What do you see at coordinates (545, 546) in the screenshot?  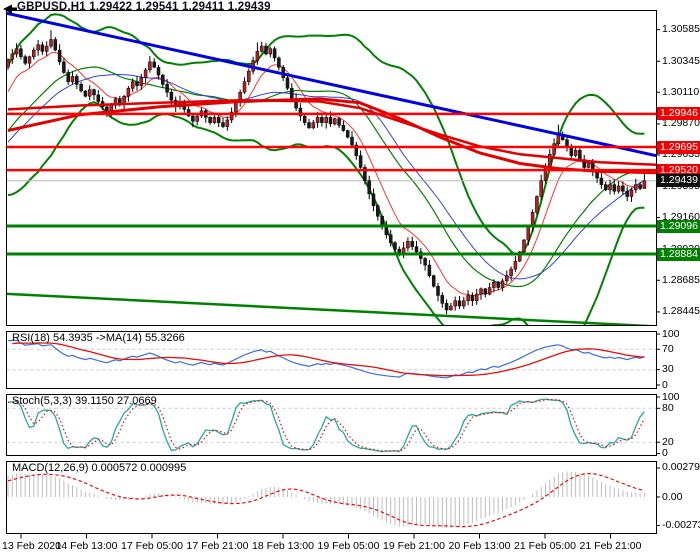 I see `time-axis-label: 21 Feb 05:00` at bounding box center [545, 546].